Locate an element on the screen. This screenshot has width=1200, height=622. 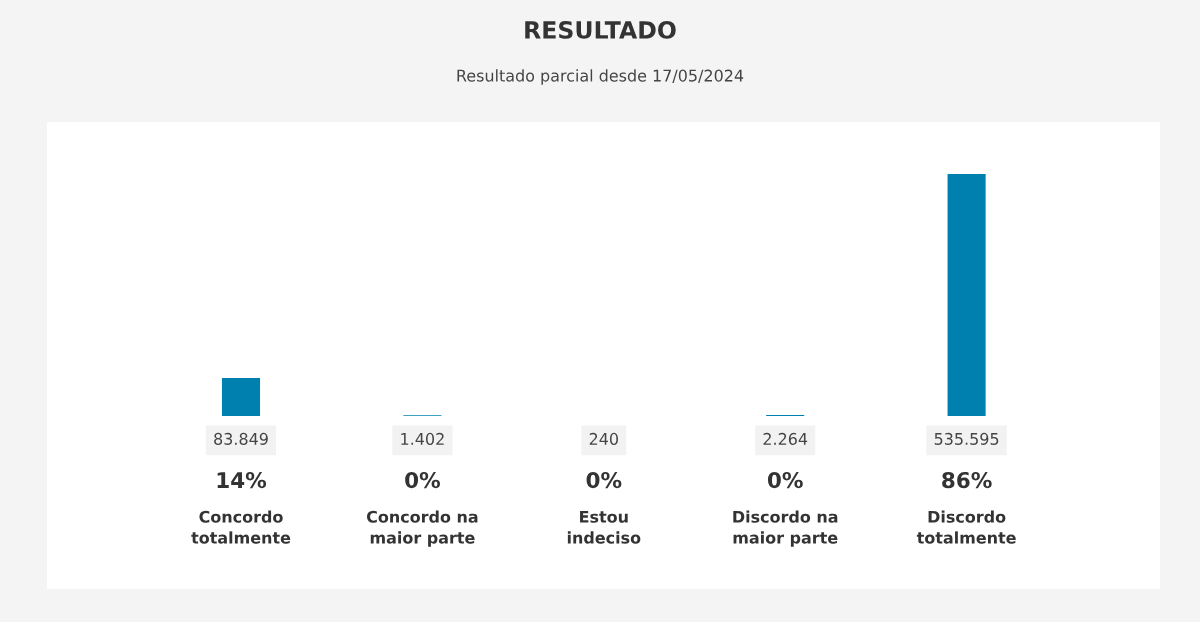
data-label: 240 is located at coordinates (603, 438).